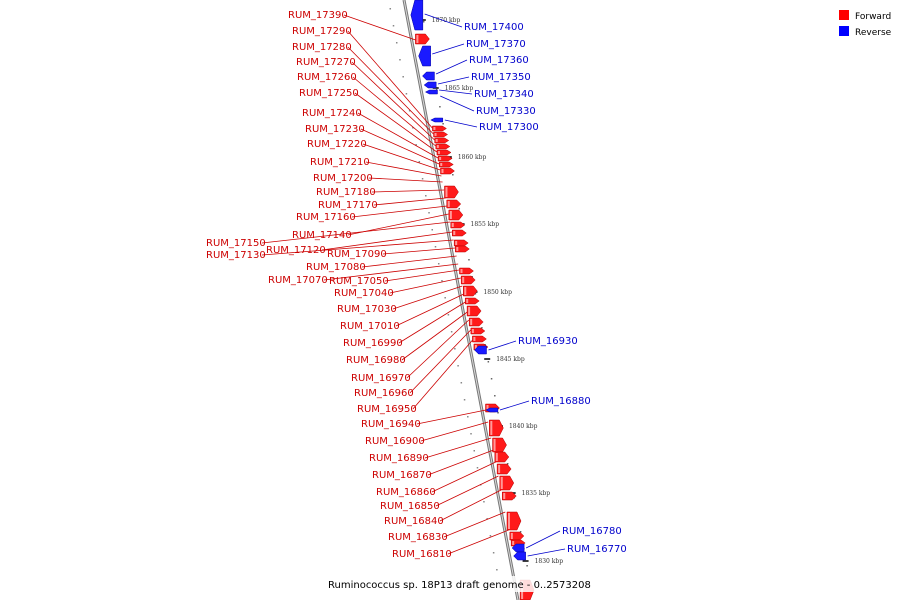 This screenshot has height=600, width=900. I want to click on forward-gene-label: RUM_17290, so click(322, 31).